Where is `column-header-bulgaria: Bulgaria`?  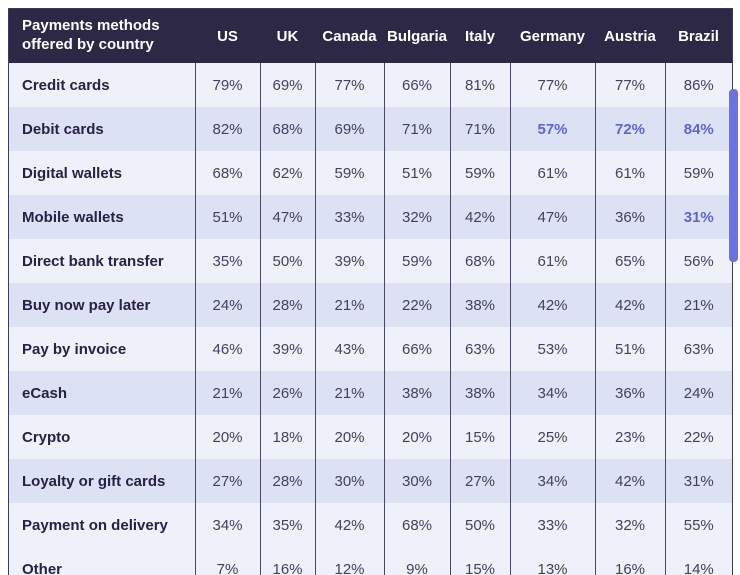 column-header-bulgaria: Bulgaria is located at coordinates (417, 36).